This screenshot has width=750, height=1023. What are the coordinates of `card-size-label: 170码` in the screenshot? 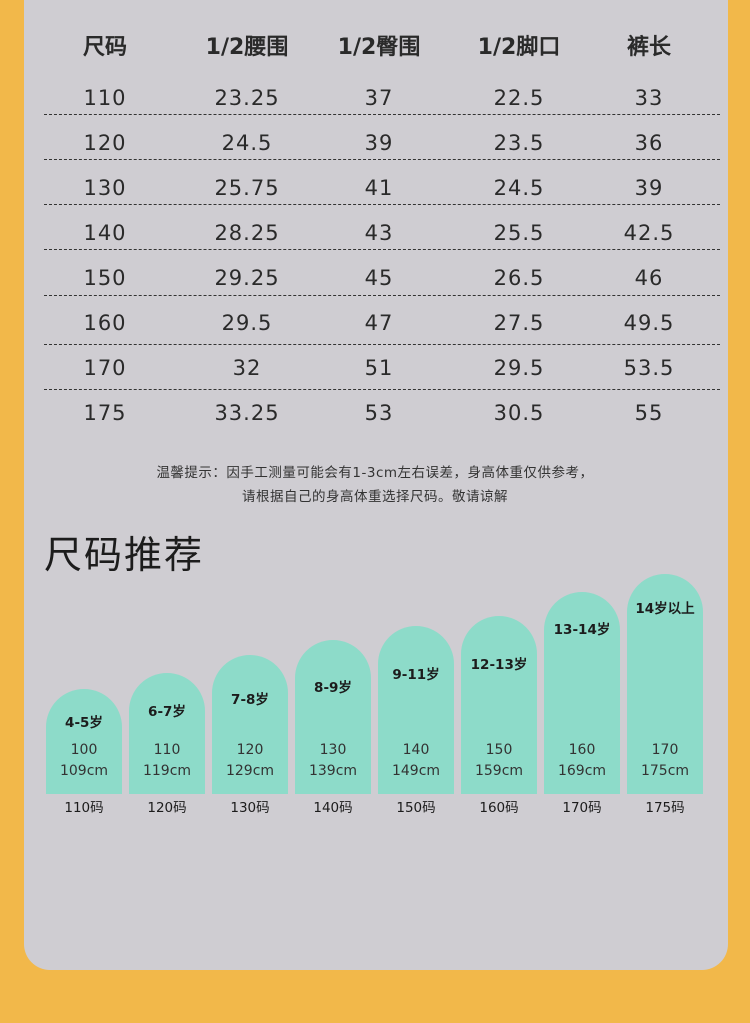 It's located at (582, 808).